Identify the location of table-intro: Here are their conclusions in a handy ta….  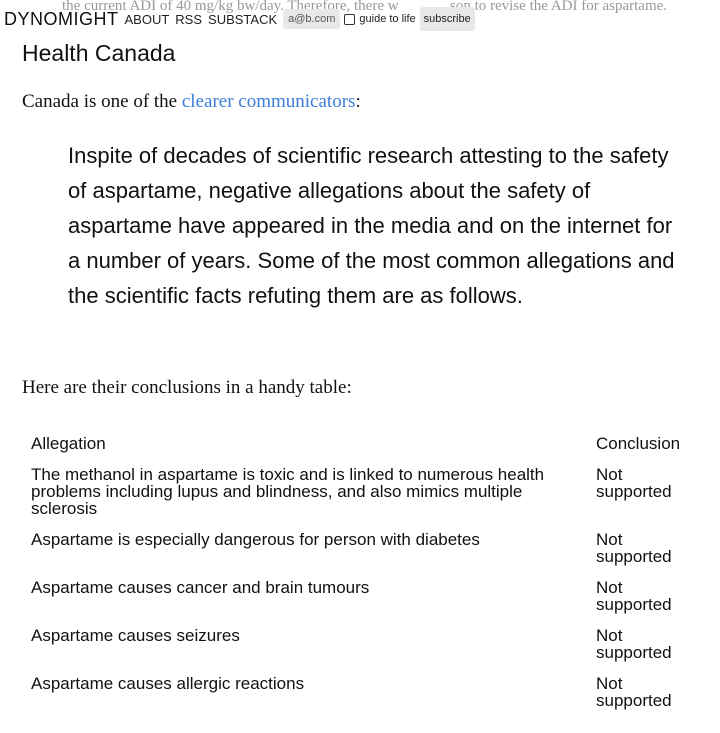
(187, 387).